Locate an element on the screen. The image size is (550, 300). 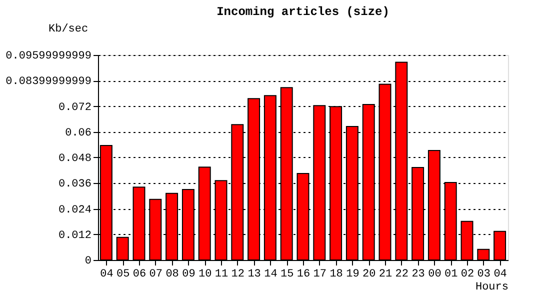
x-tick-label: 01 is located at coordinates (451, 274).